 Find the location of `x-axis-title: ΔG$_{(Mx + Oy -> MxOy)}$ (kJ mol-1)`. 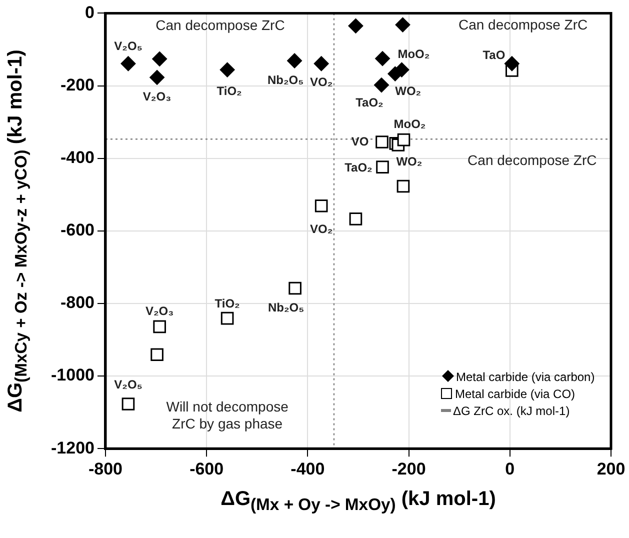

x-axis-title: ΔG$_{(Mx + Oy -> MxOy)}$ (kJ mol-1) is located at coordinates (358, 501).